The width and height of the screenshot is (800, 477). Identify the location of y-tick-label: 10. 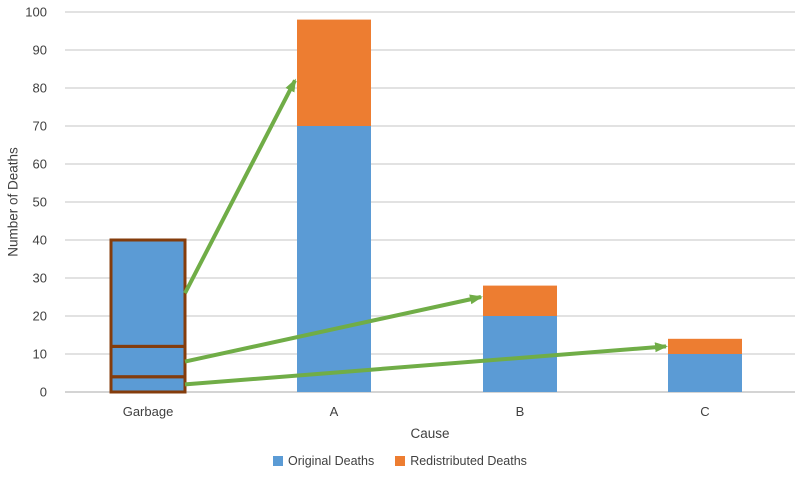
(40, 354).